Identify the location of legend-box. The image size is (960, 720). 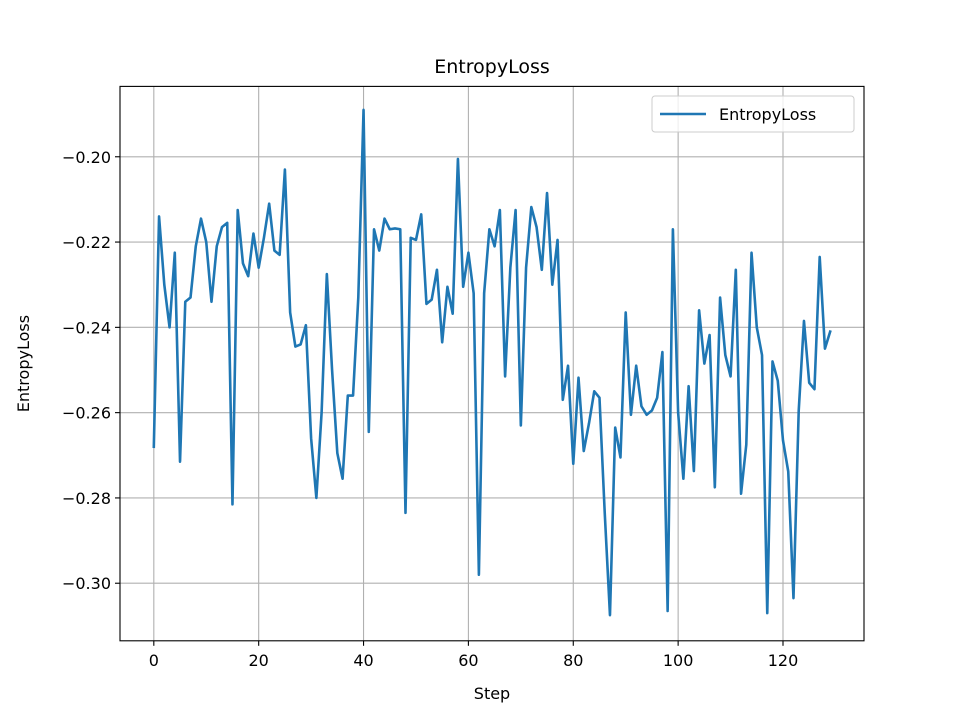
(753, 114).